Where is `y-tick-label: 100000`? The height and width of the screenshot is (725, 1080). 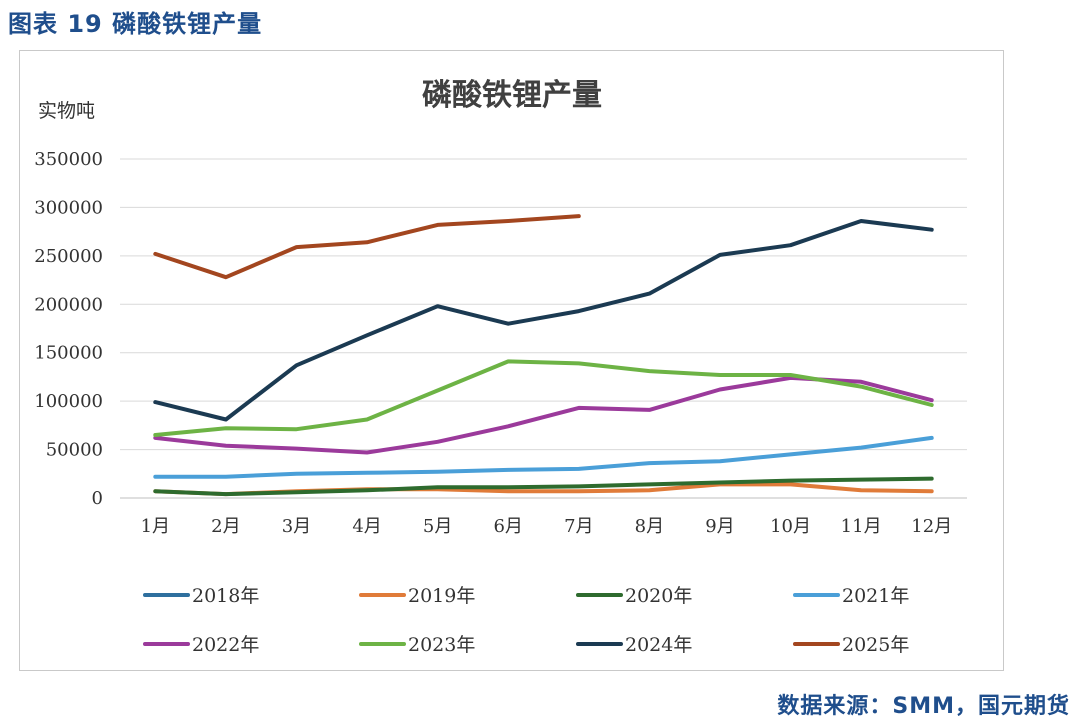
y-tick-label: 100000 is located at coordinates (68, 401).